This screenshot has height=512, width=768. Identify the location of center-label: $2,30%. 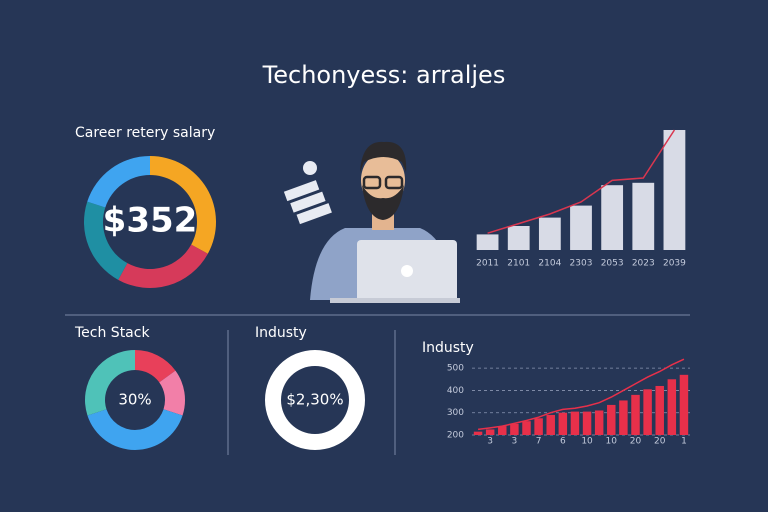
(314, 400).